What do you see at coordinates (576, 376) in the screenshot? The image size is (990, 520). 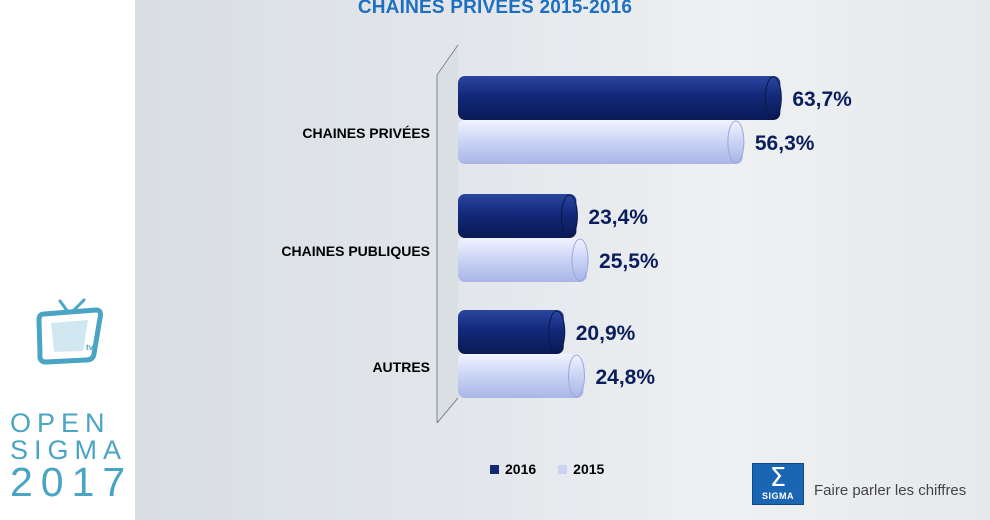 I see `bar-cap-2015-autres` at bounding box center [576, 376].